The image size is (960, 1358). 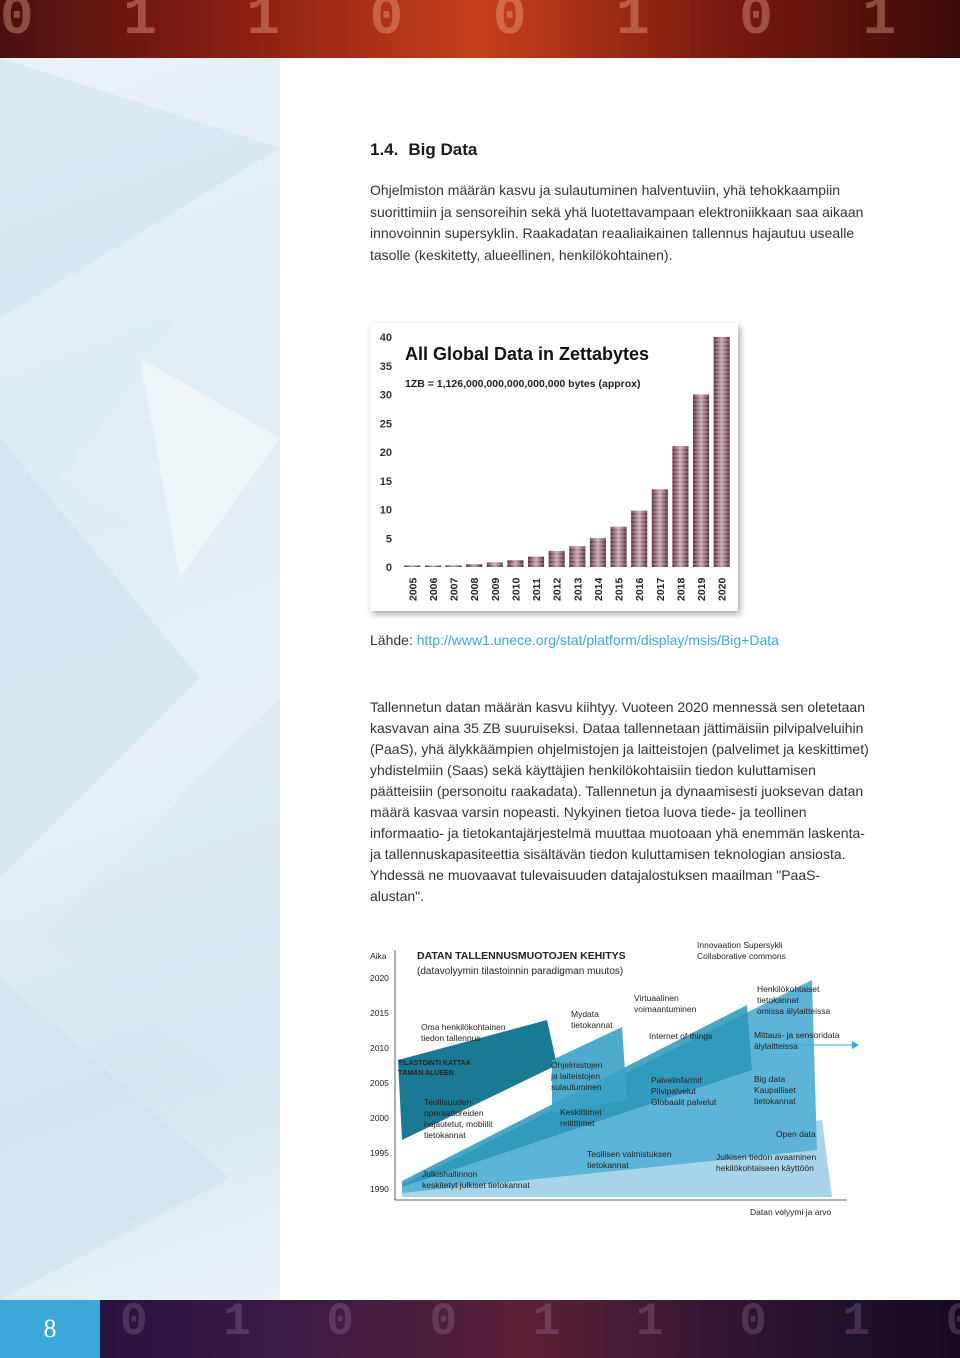 I want to click on label-hubs-routers: Keskittimet reitittimet, so click(x=581, y=1117).